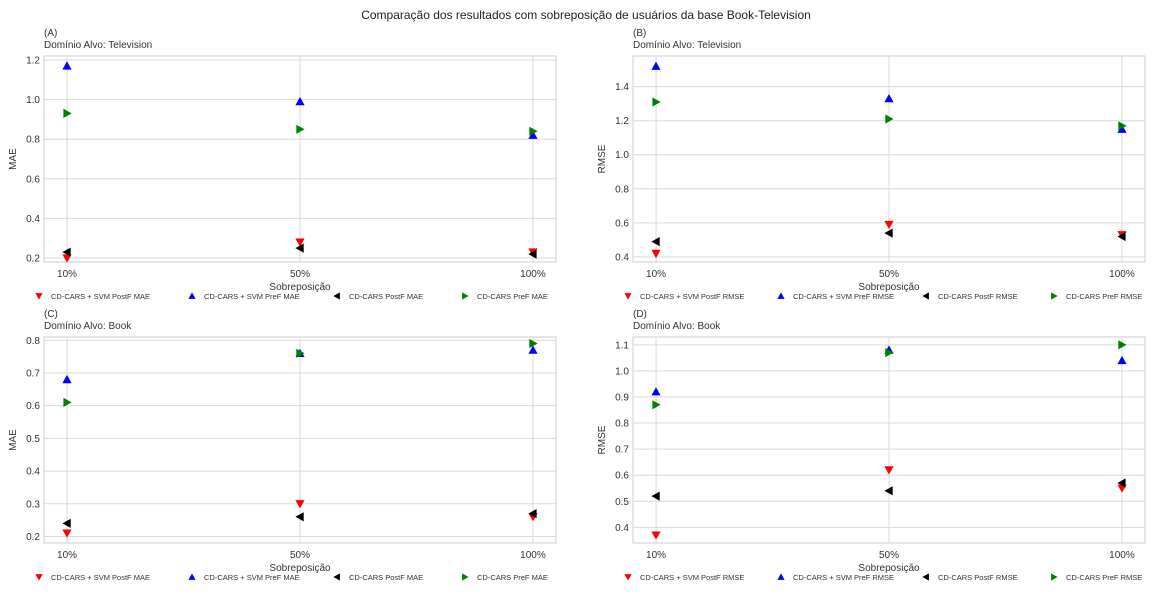 The width and height of the screenshot is (1172, 594). What do you see at coordinates (1104, 296) in the screenshot?
I see `panel1-legend-label-3: CD-CARS PreF RMSE` at bounding box center [1104, 296].